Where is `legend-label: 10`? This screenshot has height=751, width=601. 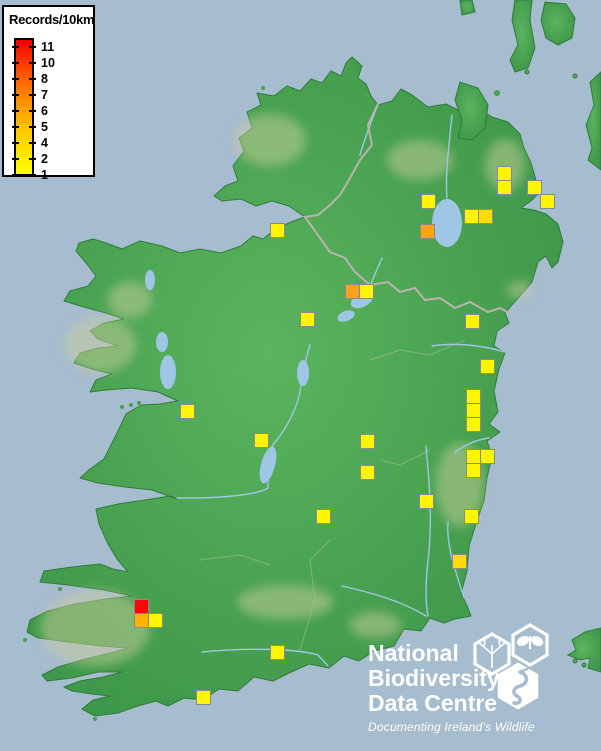
legend-label: 10 is located at coordinates (48, 63).